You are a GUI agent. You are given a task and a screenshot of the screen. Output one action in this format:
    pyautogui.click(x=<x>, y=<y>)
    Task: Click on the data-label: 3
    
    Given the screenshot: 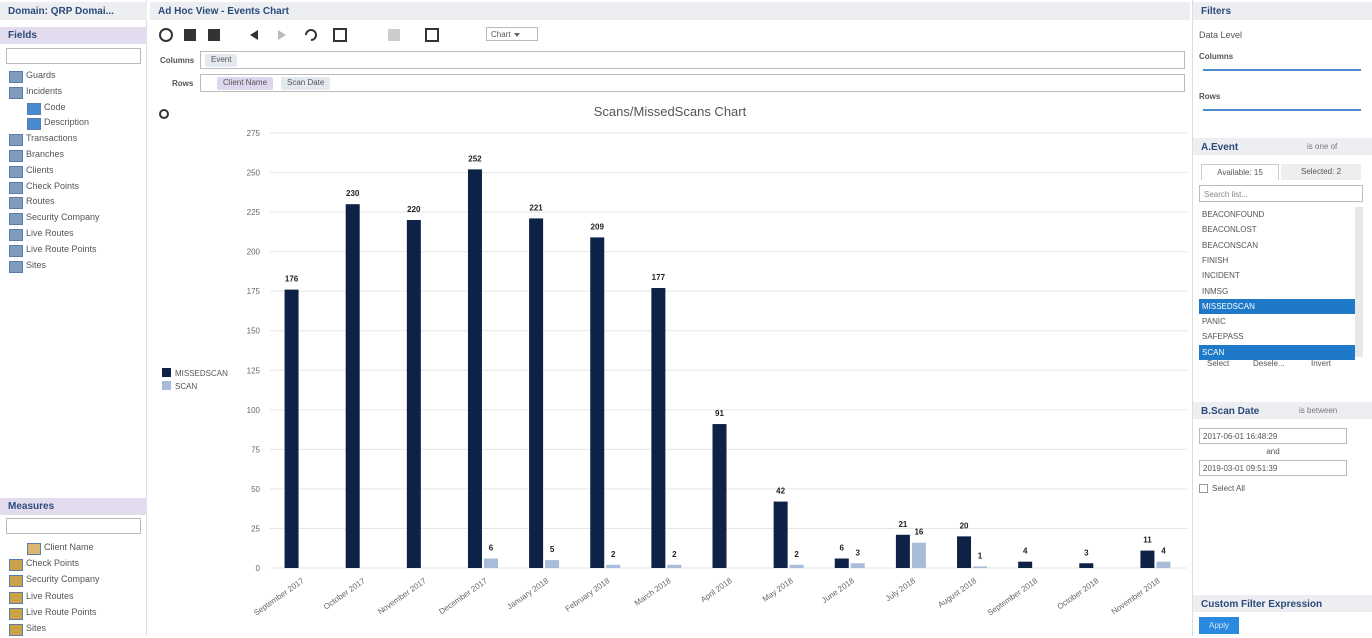 What is the action you would take?
    pyautogui.click(x=1086, y=552)
    